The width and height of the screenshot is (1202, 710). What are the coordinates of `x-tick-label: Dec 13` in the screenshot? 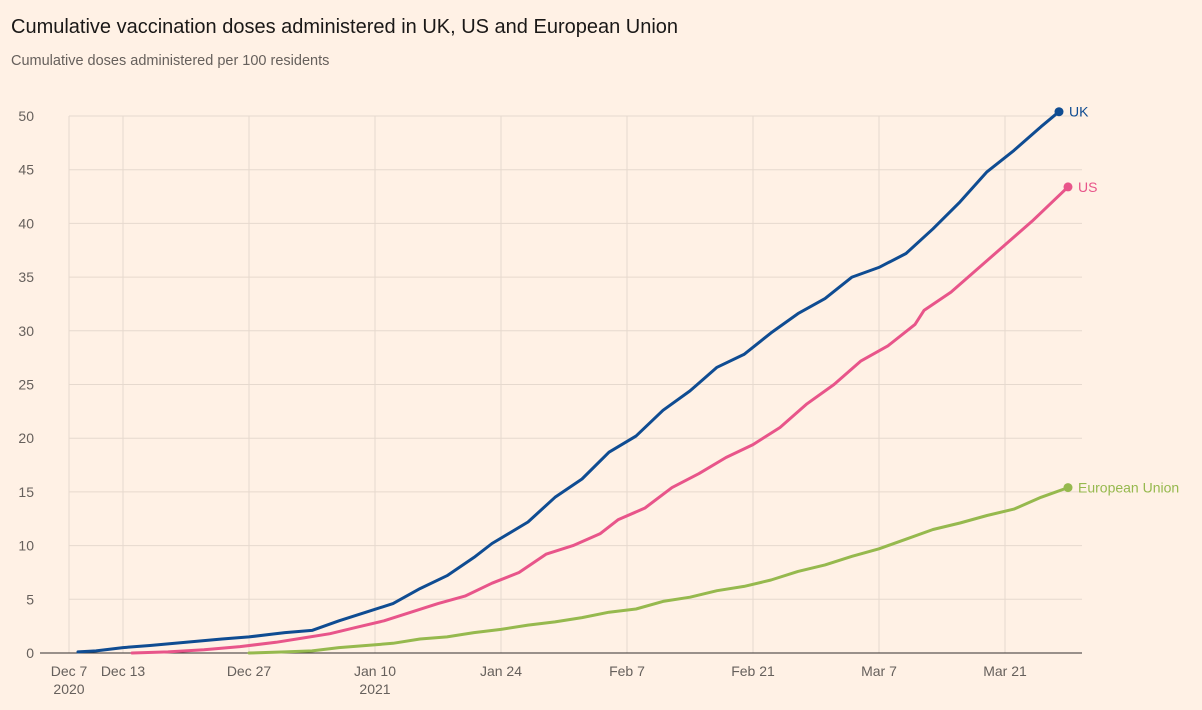 It's located at (123, 671).